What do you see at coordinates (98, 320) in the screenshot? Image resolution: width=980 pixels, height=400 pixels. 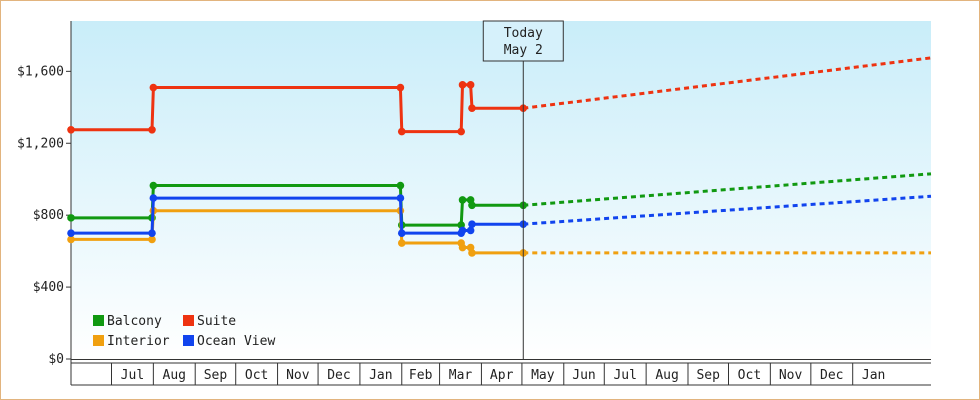 I see `legend-swatch-balcony` at bounding box center [98, 320].